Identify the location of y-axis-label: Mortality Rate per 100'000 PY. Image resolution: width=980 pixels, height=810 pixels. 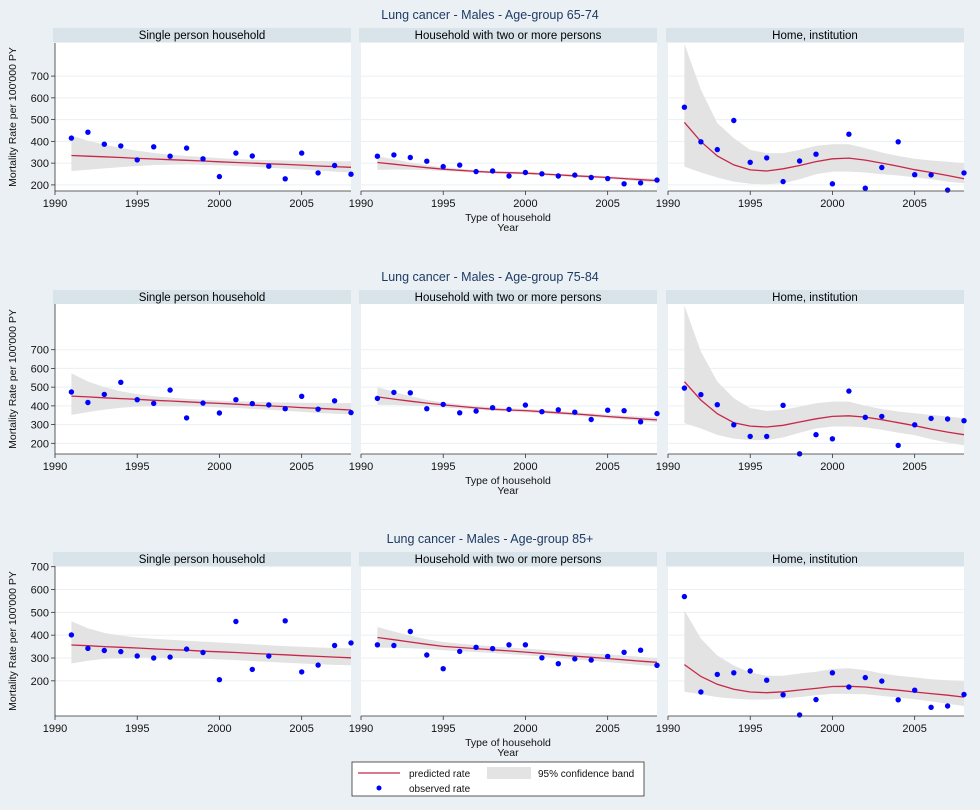
(13, 117).